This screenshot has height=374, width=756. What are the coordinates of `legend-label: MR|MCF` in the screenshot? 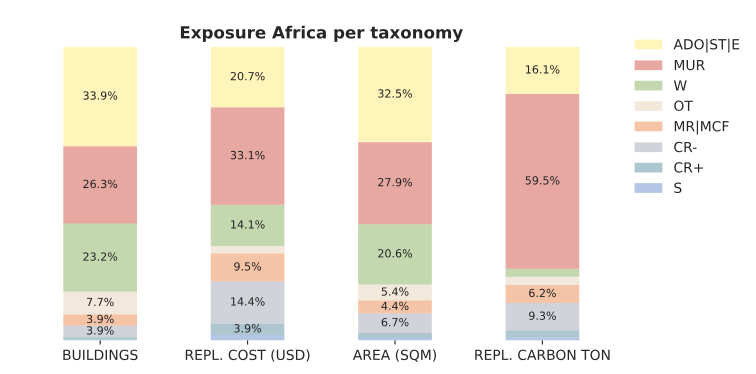 It's located at (701, 127).